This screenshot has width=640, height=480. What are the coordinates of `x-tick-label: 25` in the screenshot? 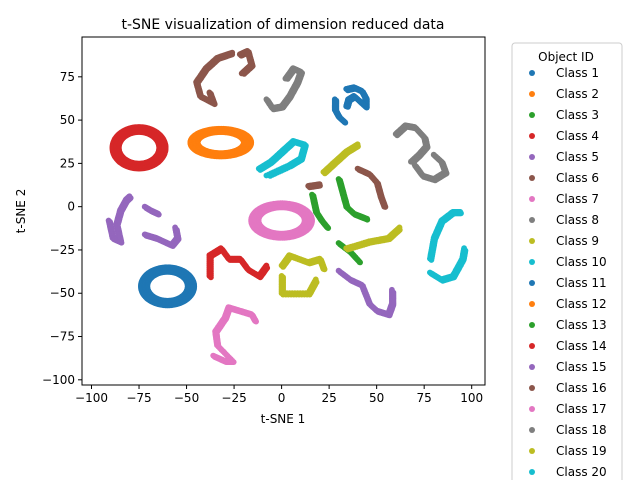 It's located at (328, 398).